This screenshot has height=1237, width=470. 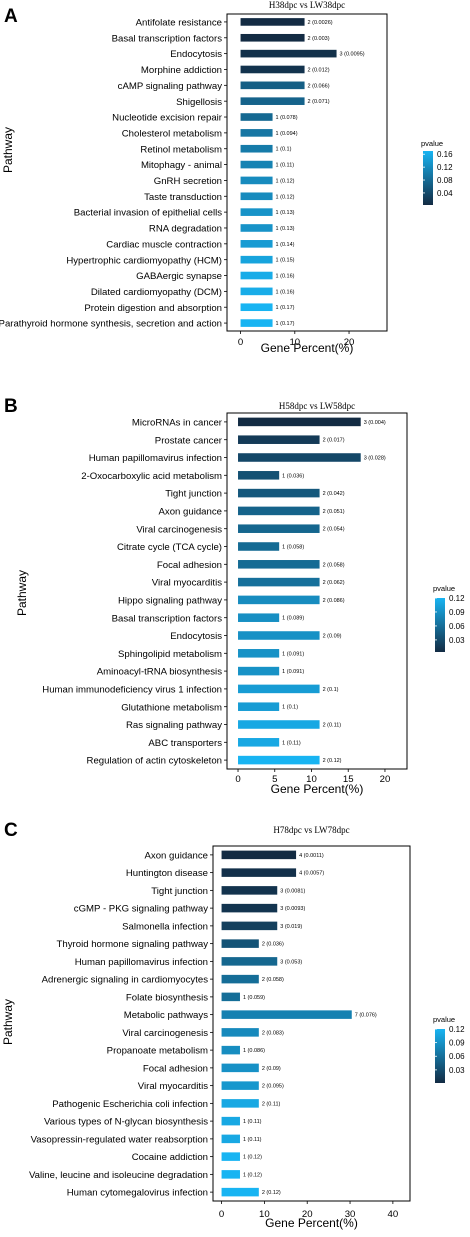 I want to click on category-label: Morphine addiction, so click(x=181, y=70).